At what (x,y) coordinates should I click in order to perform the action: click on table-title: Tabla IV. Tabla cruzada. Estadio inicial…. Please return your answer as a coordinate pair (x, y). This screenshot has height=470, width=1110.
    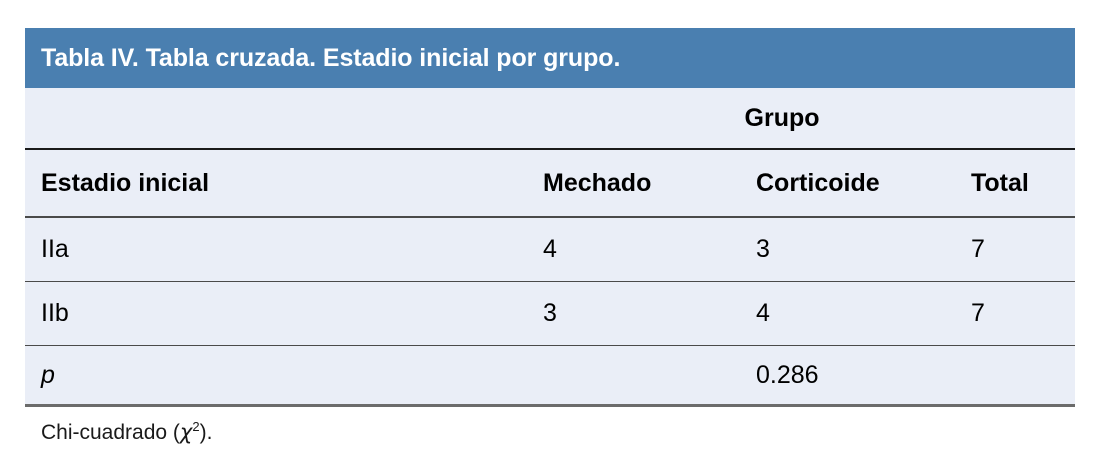
    Looking at the image, I should click on (550, 58).